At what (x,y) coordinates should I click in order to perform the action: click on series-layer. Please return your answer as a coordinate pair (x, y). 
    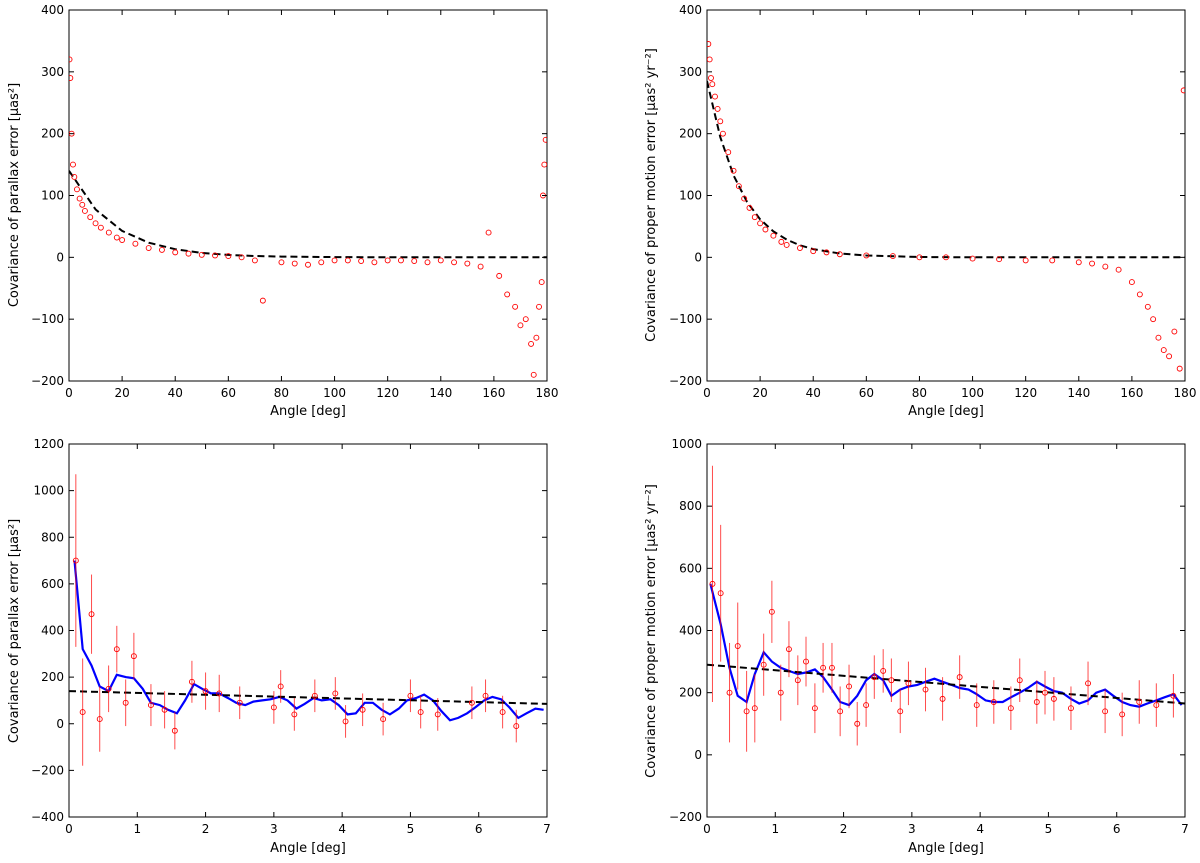
    Looking at the image, I should click on (308, 217).